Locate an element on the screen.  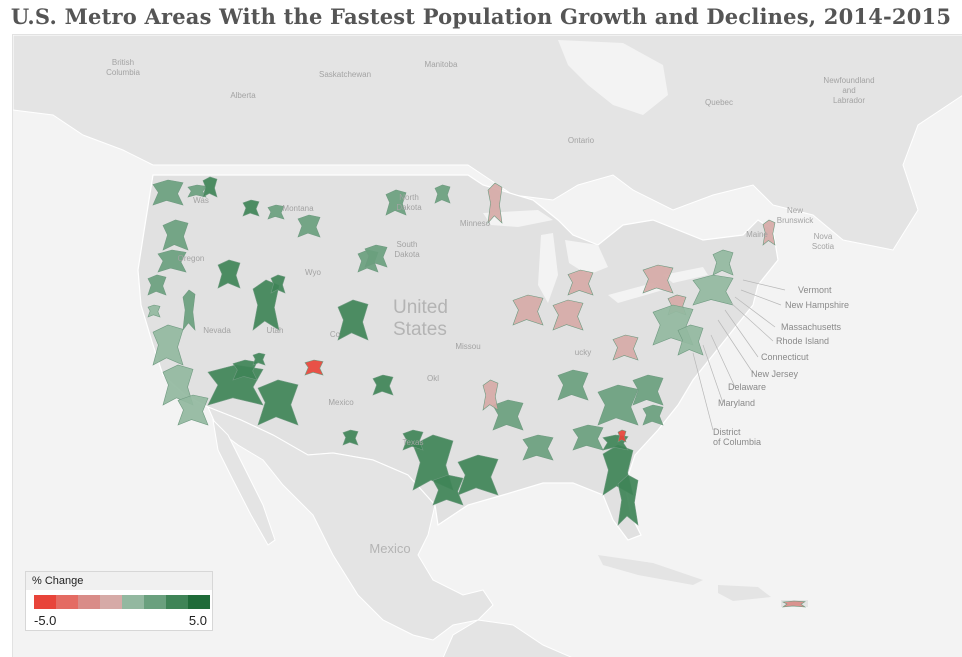
callout-new-hampshire: New Hampshire is located at coordinates (817, 305).